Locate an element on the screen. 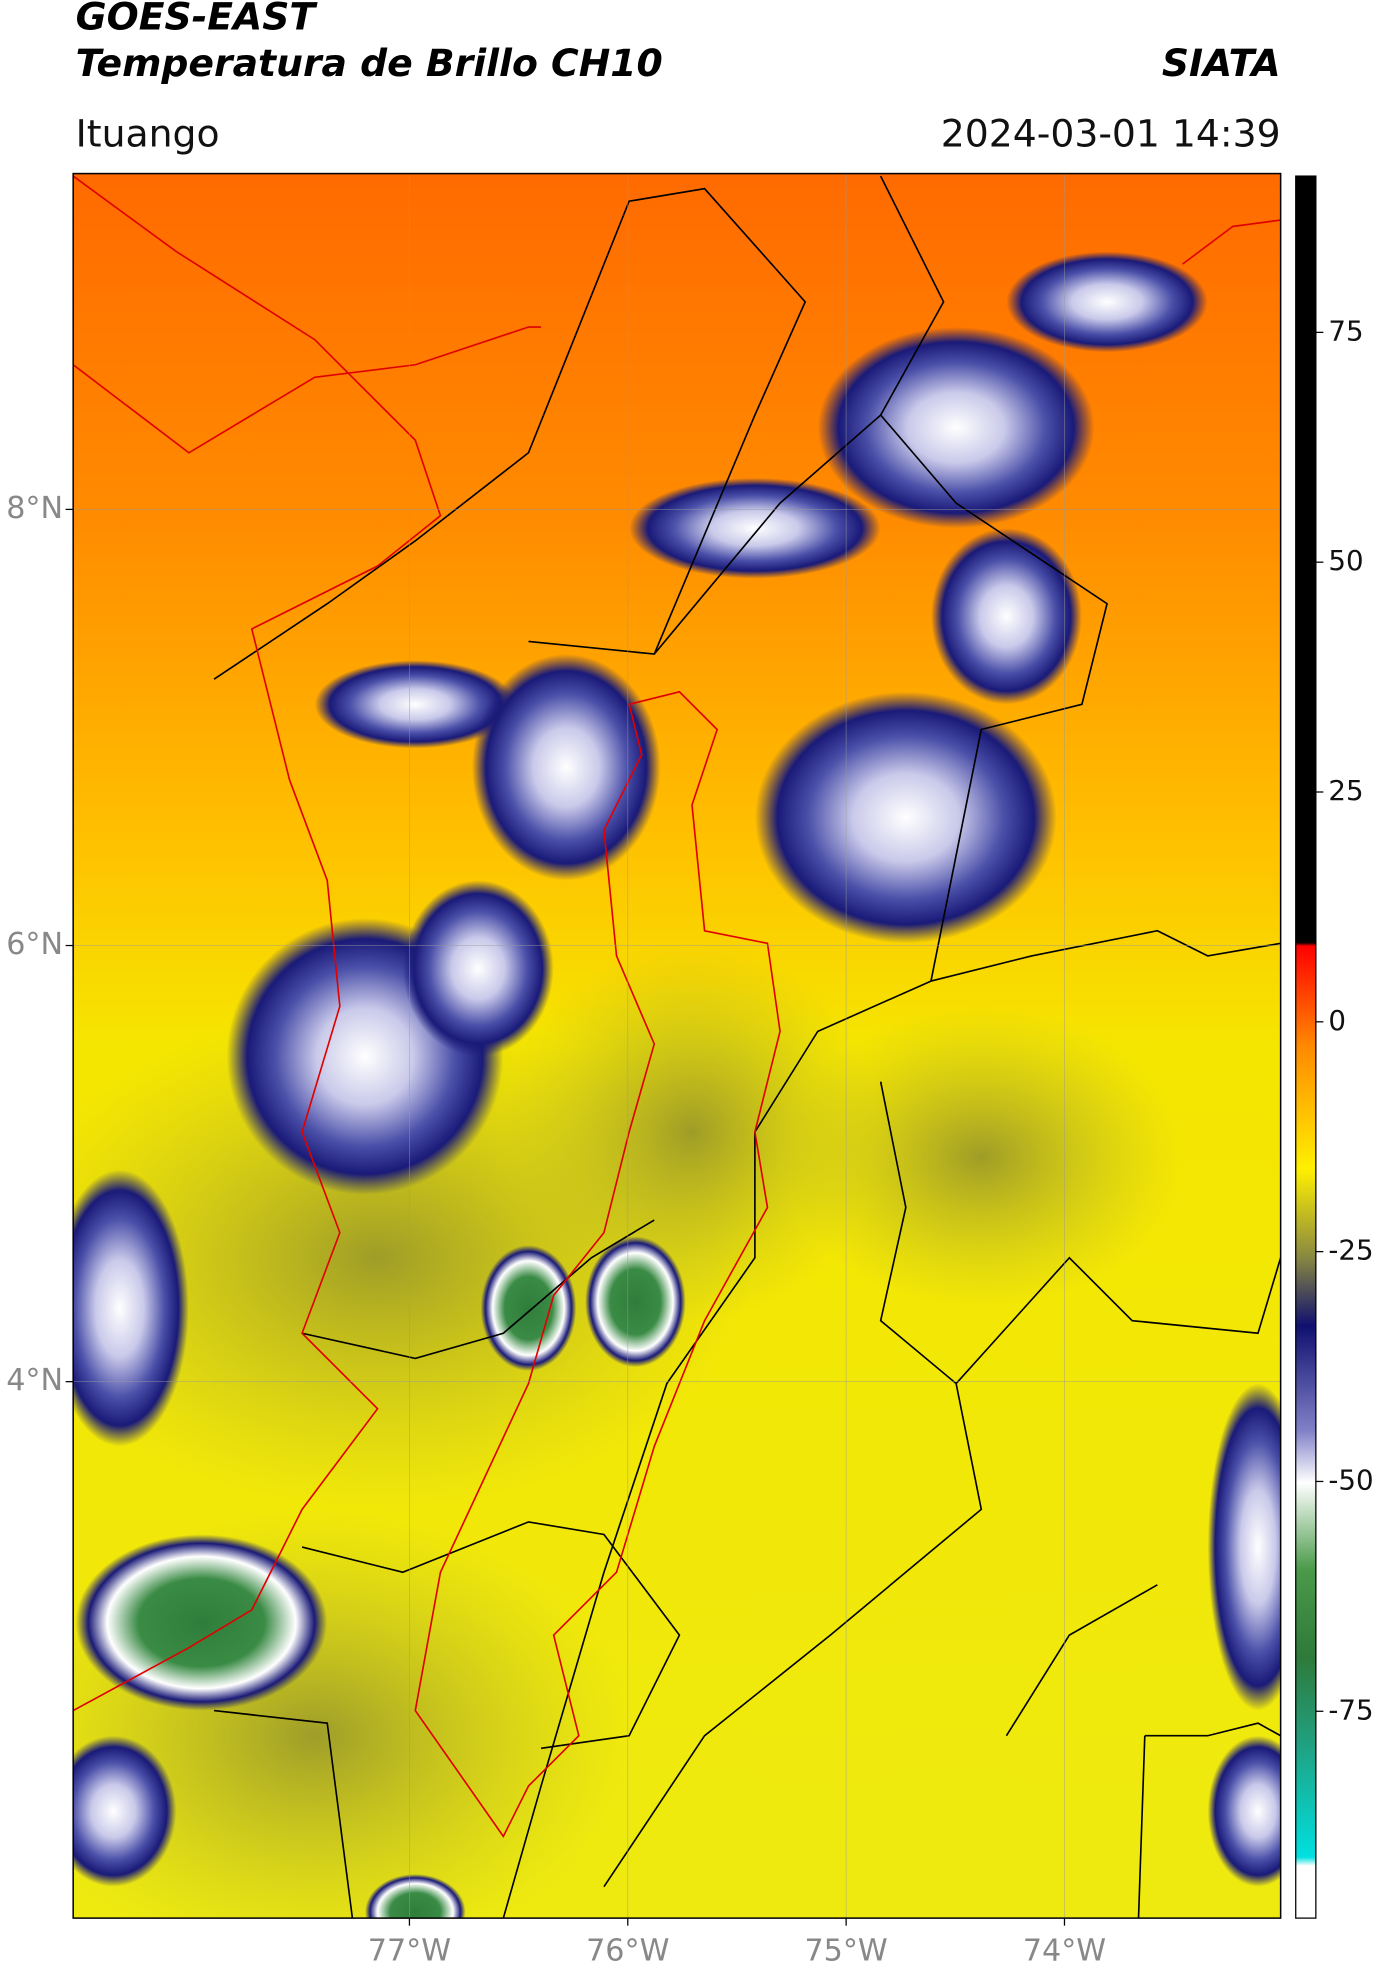 This screenshot has height=1981, width=1384. colorbar-tick-label: -75 is located at coordinates (1350, 1709).